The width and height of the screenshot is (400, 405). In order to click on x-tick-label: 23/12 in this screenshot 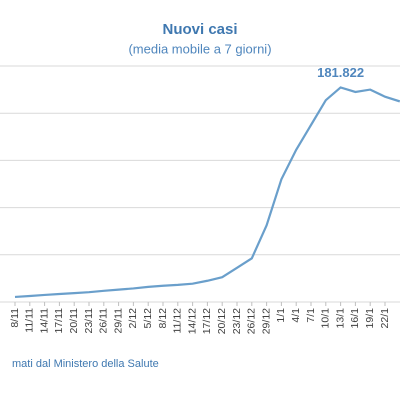, I will do `click(237, 321)`.